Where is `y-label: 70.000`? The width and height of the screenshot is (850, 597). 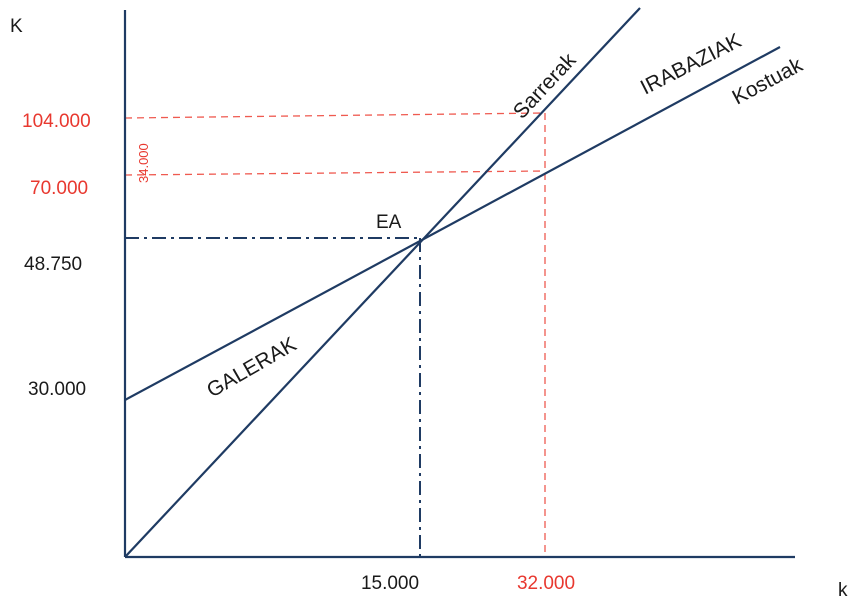 y-label: 70.000 is located at coordinates (59, 188).